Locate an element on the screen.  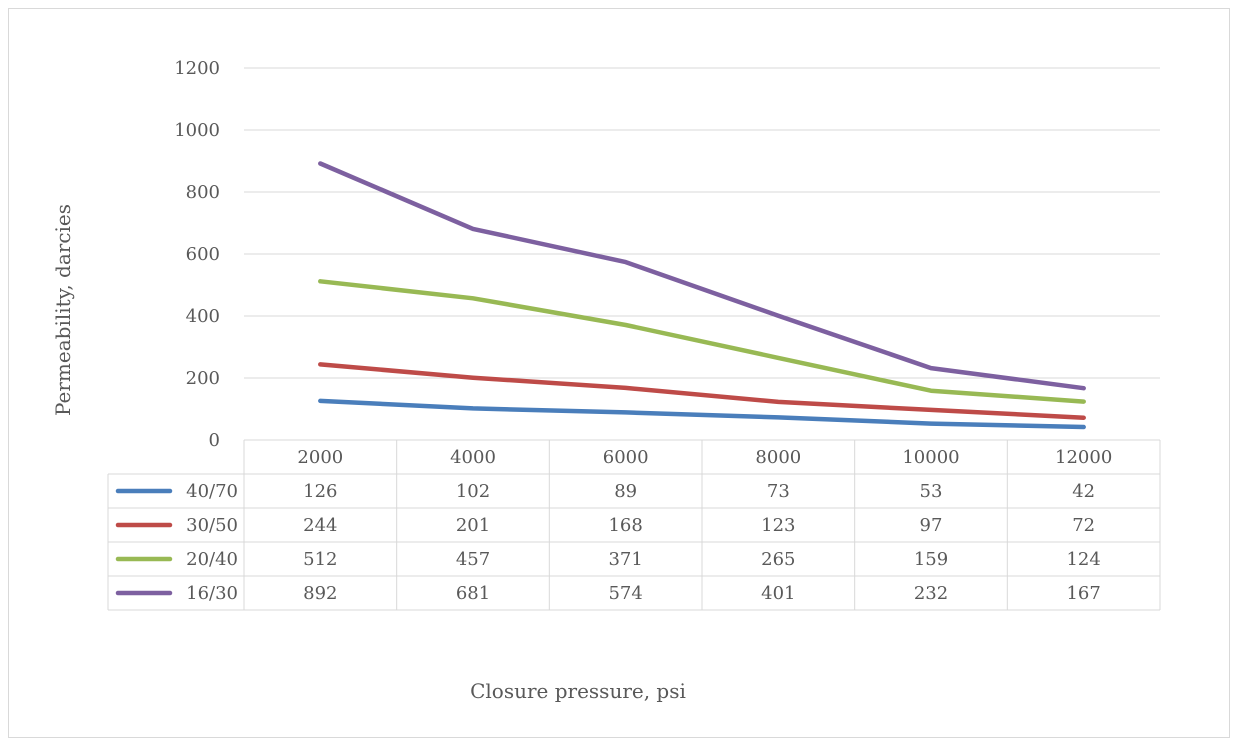
table-cell: 89 is located at coordinates (625, 491).